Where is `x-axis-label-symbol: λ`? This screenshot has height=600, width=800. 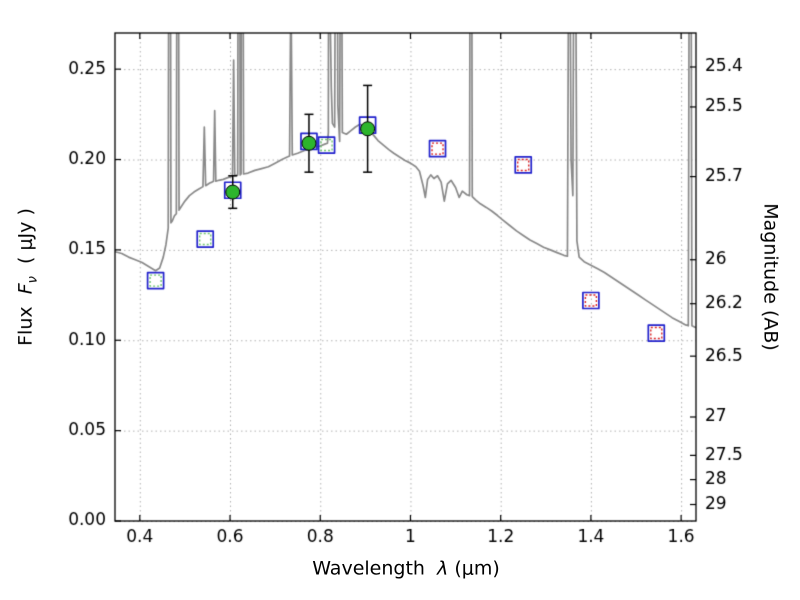 x-axis-label-symbol: λ is located at coordinates (443, 568).